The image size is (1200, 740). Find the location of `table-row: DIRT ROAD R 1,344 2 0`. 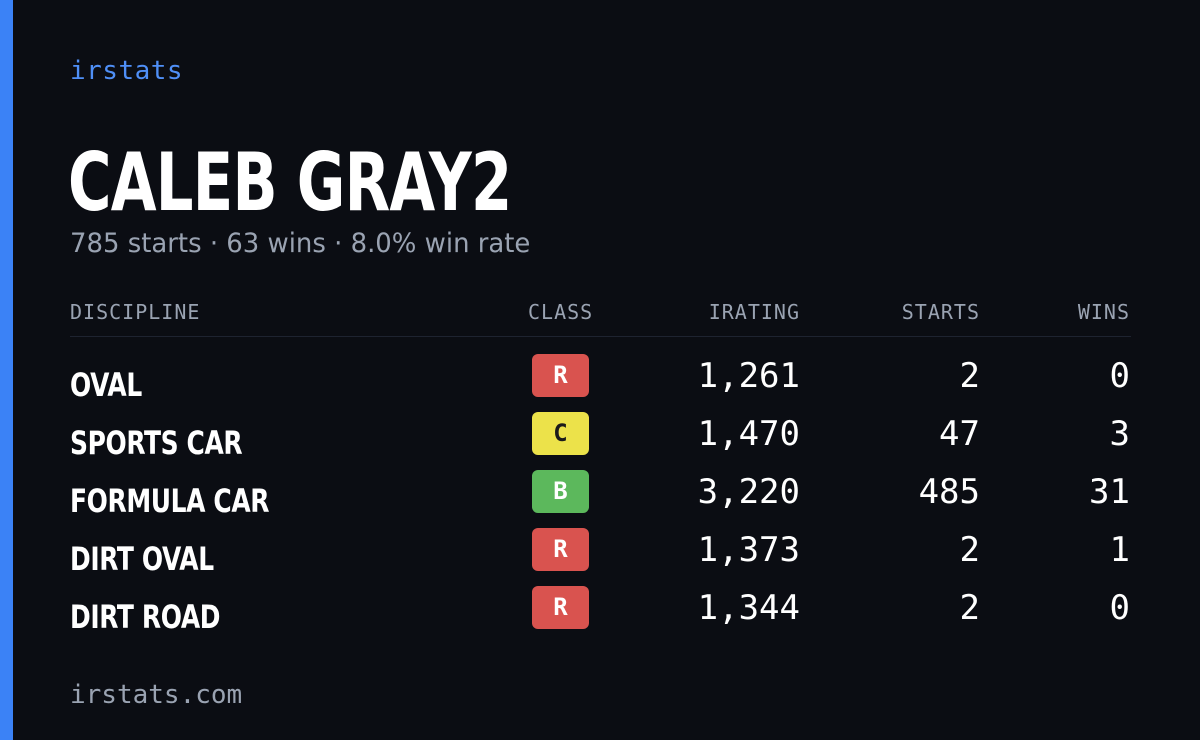

table-row: DIRT ROAD R 1,344 2 0 is located at coordinates (600, 615).